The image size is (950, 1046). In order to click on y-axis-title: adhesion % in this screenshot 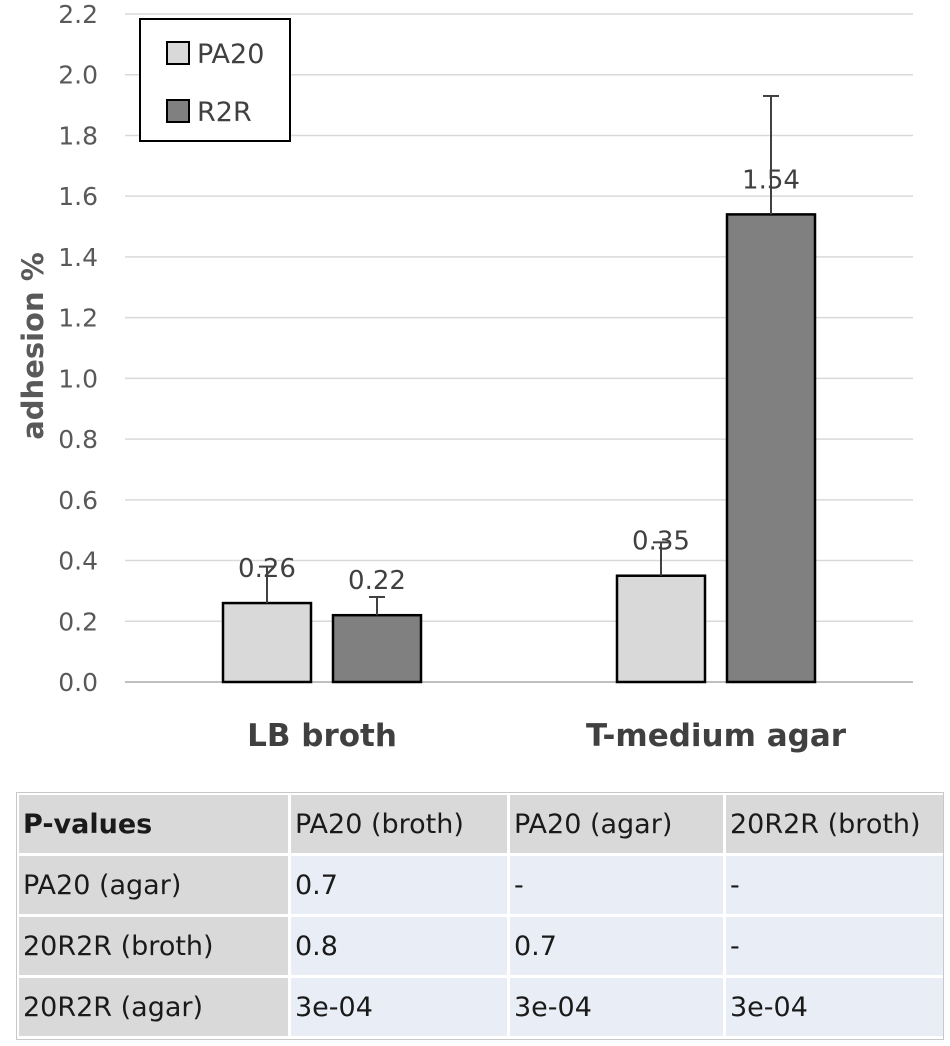, I will do `click(33, 346)`.